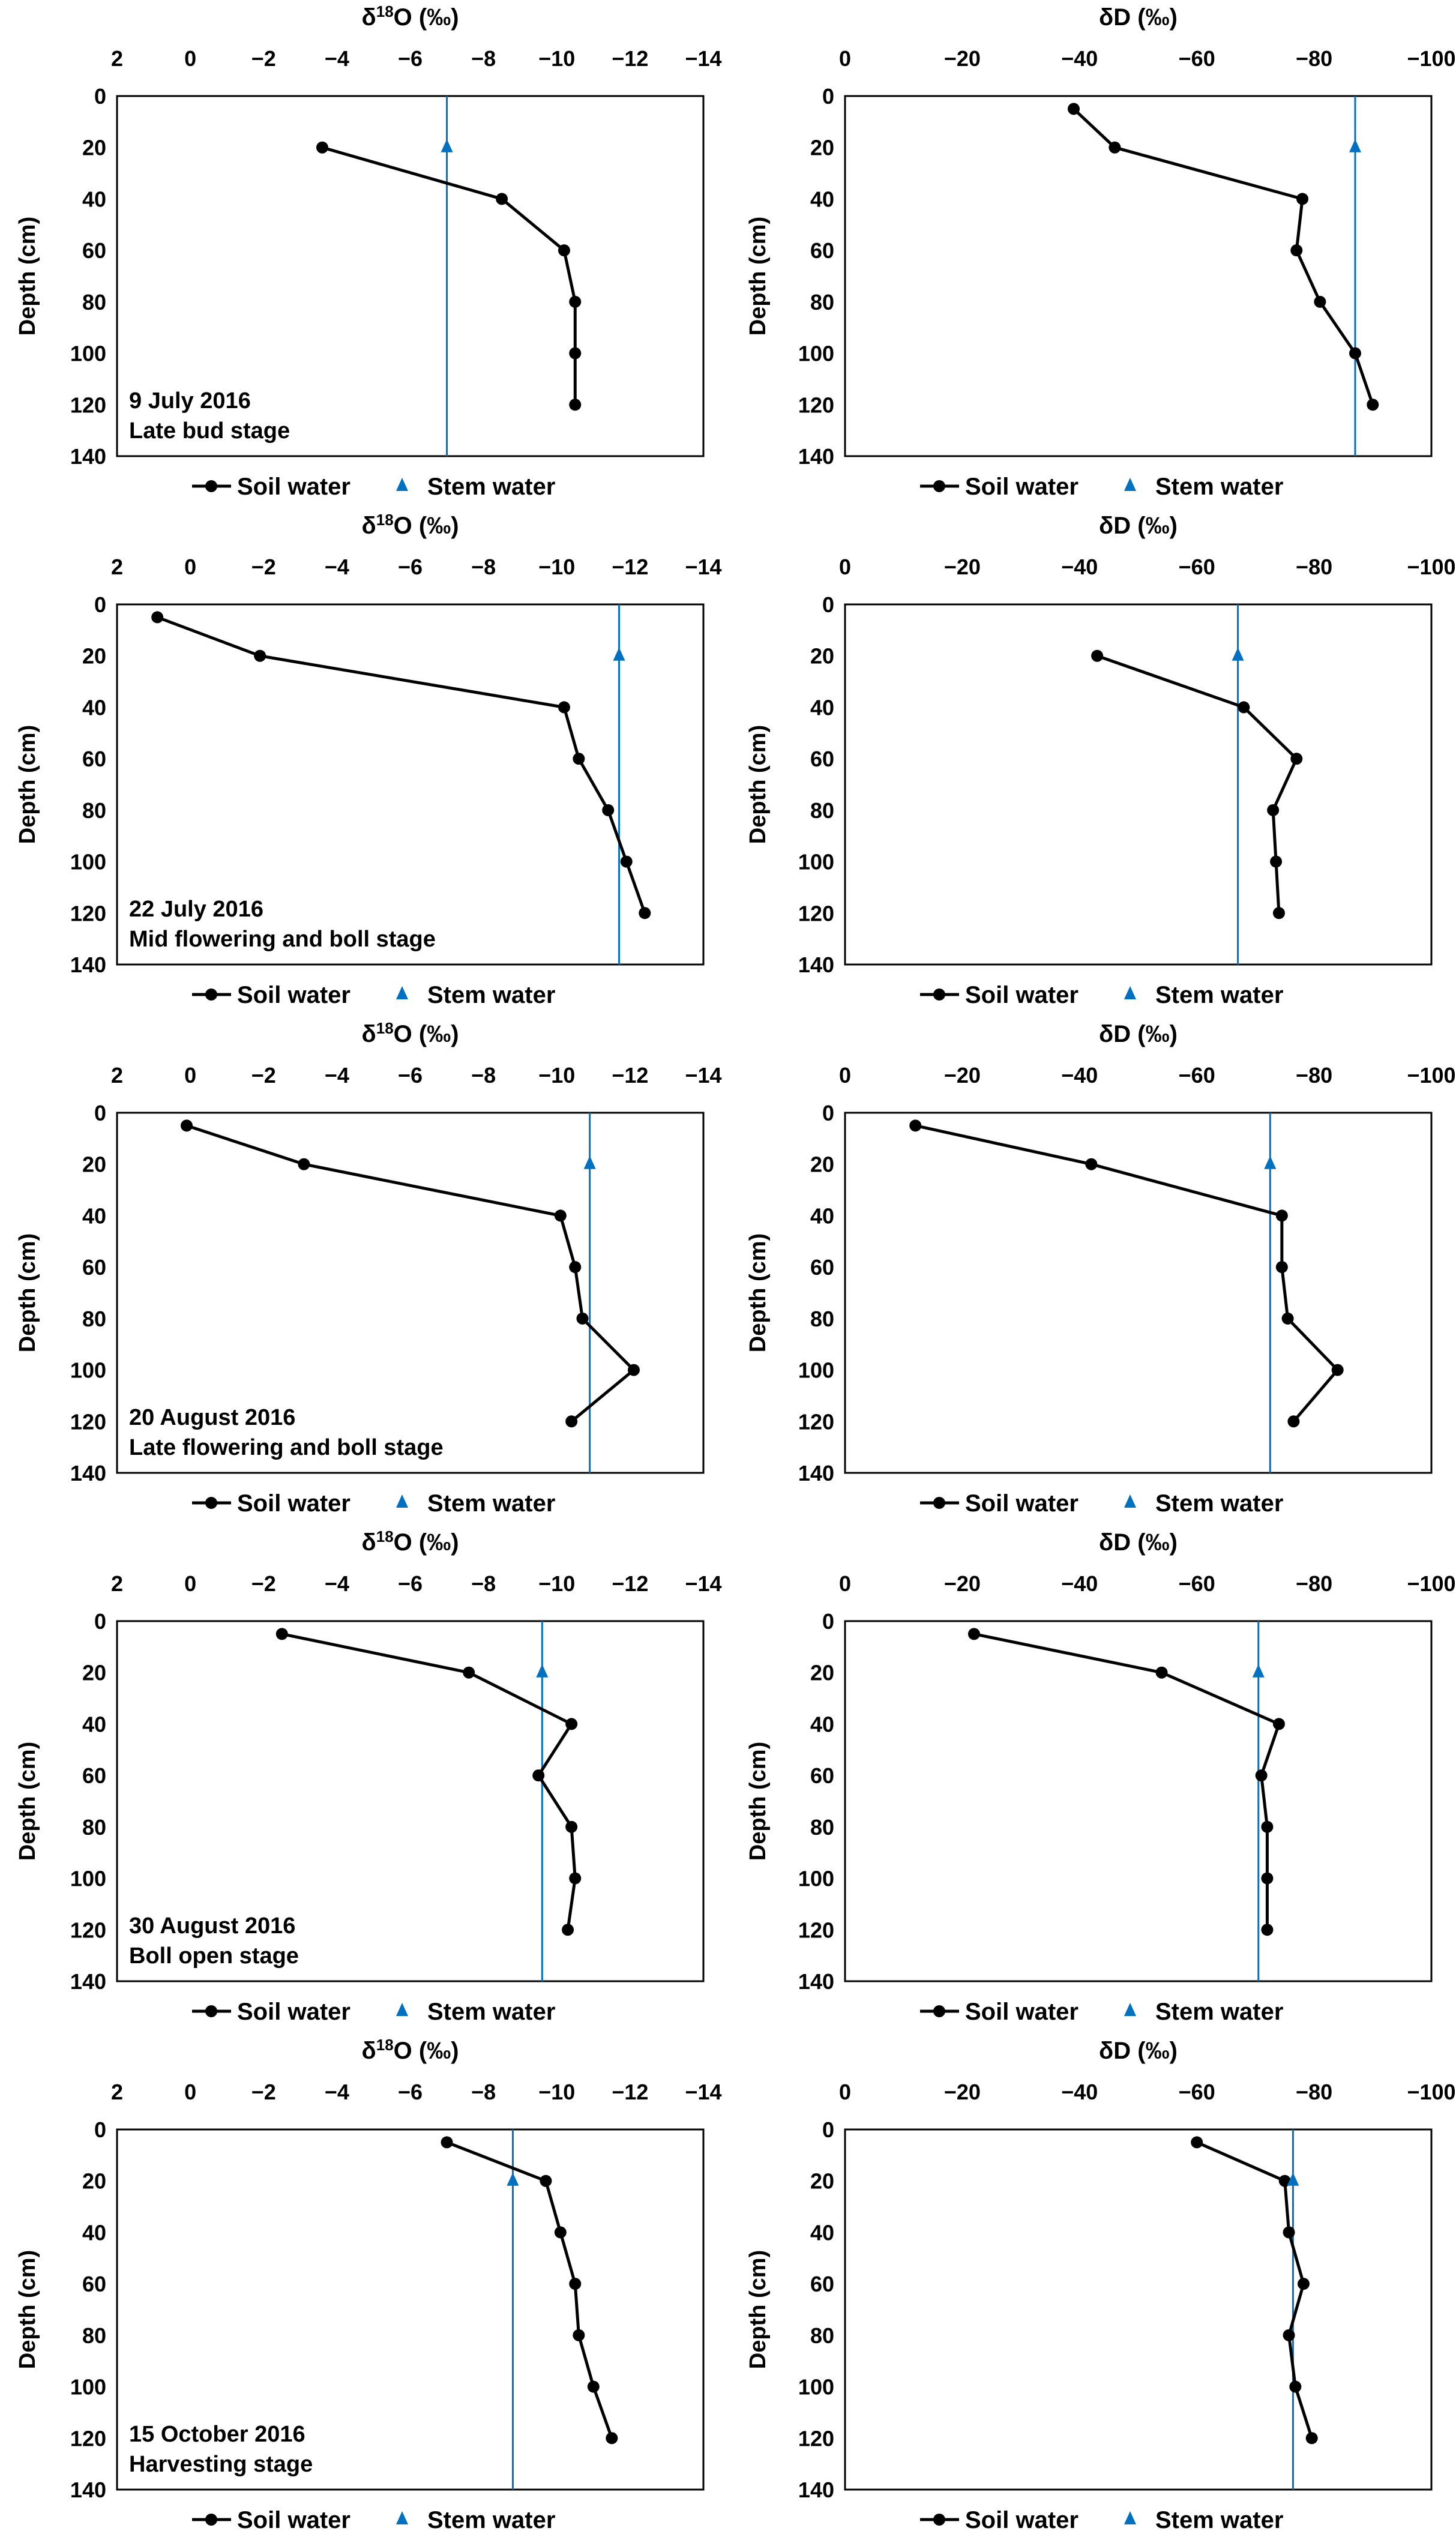 The width and height of the screenshot is (1456, 2543). Describe the element at coordinates (190, 401) in the screenshot. I see `panel-annotation: 9 July 2016` at that location.